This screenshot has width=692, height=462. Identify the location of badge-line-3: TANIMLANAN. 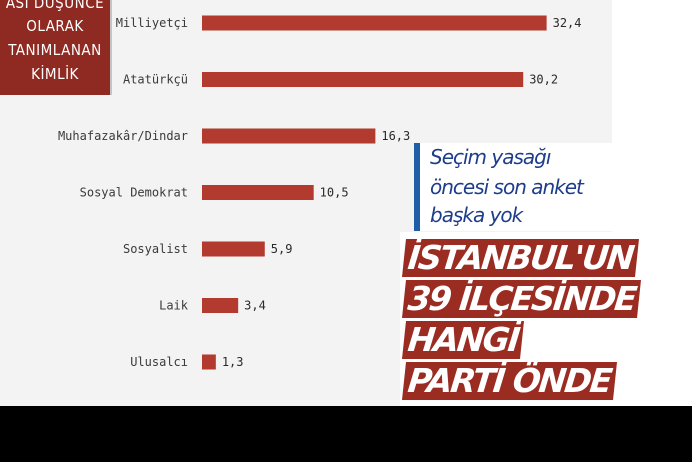
(55, 50).